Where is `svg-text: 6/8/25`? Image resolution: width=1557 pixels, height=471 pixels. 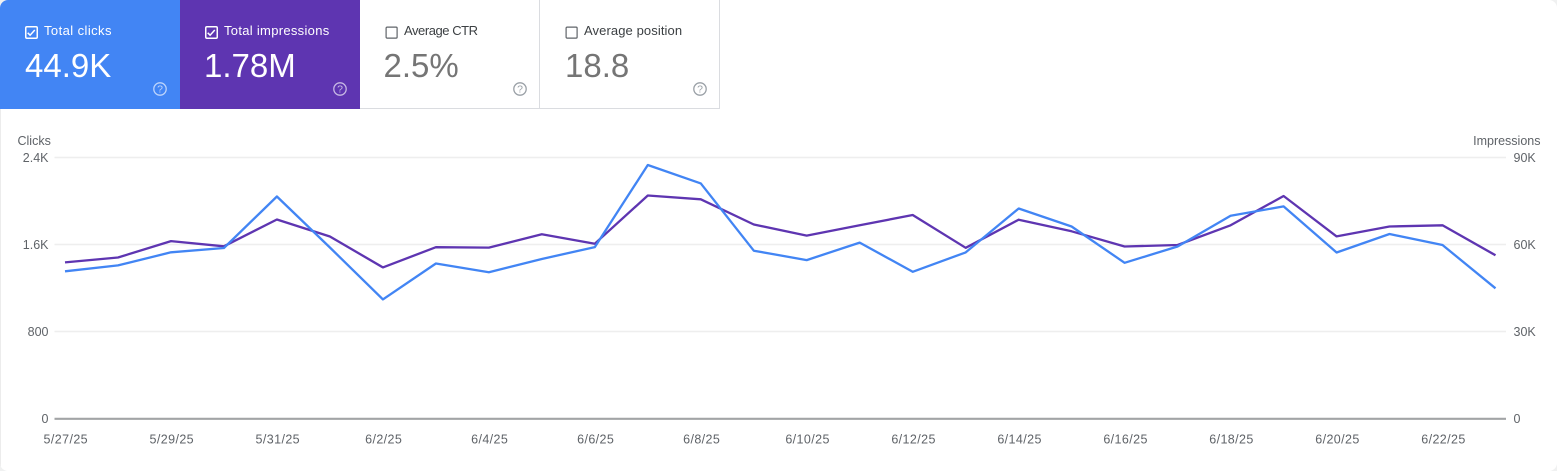
svg-text: 6/8/25 is located at coordinates (701, 440).